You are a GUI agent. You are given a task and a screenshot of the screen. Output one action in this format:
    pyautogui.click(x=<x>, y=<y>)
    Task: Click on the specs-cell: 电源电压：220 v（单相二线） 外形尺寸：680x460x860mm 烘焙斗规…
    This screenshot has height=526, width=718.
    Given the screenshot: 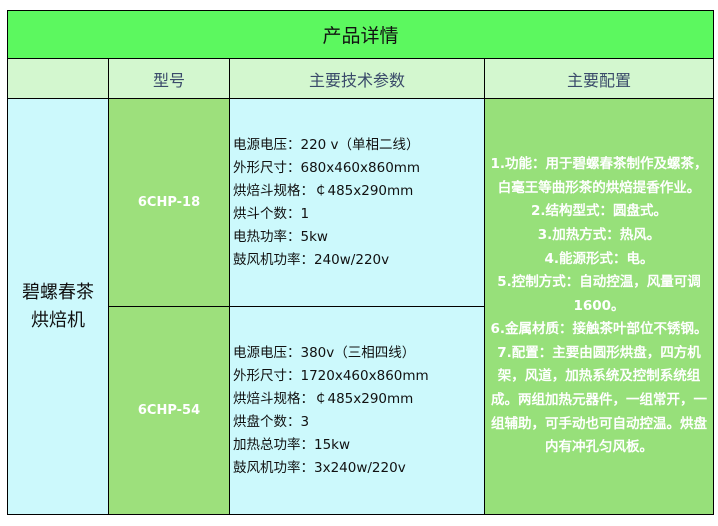 What is the action you would take?
    pyautogui.click(x=357, y=202)
    